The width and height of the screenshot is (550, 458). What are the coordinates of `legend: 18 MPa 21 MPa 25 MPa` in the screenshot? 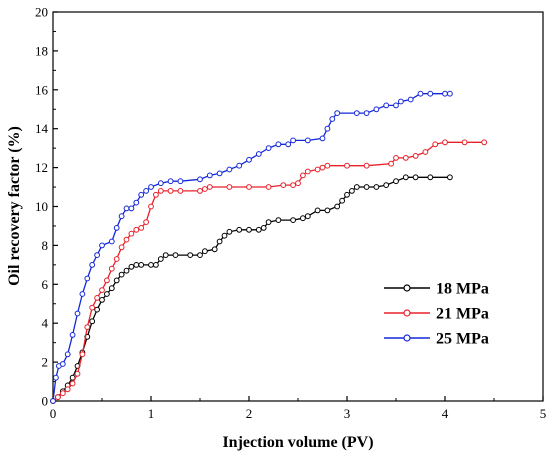 It's located at (436, 314).